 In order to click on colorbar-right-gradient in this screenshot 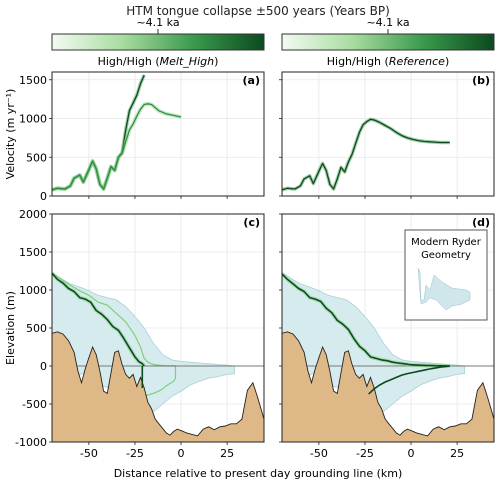, I will do `click(388, 42)`.